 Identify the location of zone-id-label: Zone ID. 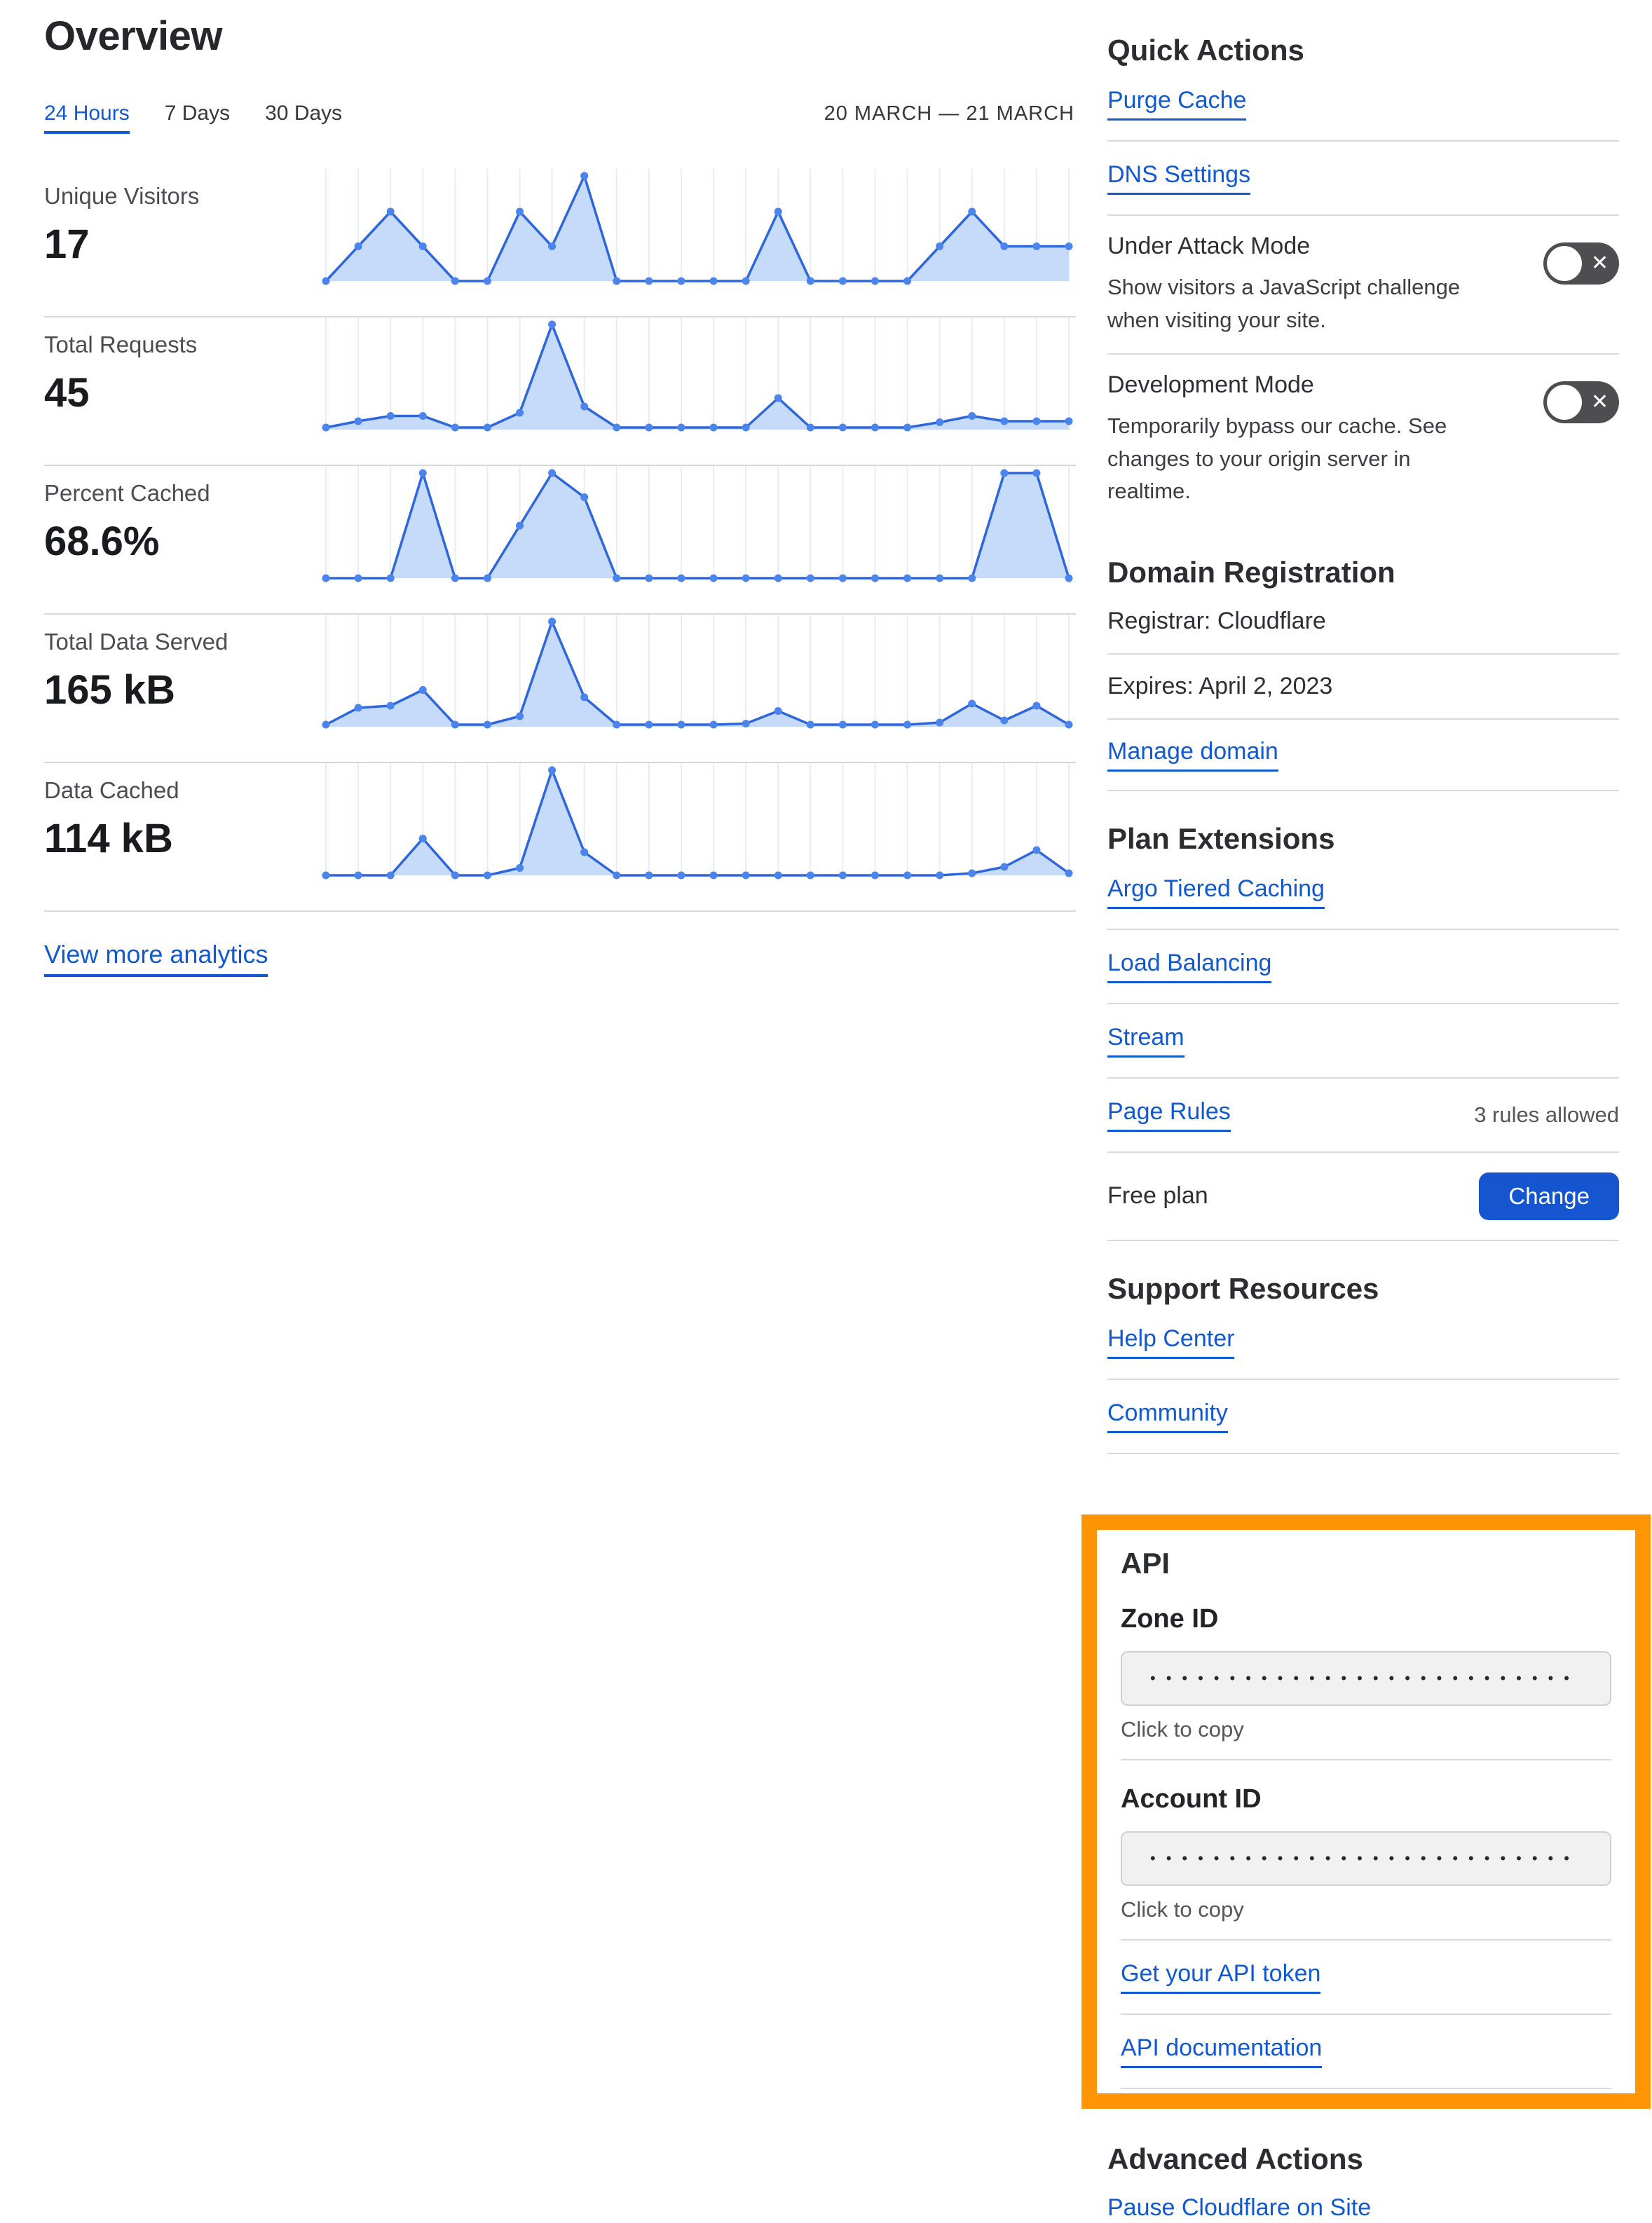
(1170, 1618).